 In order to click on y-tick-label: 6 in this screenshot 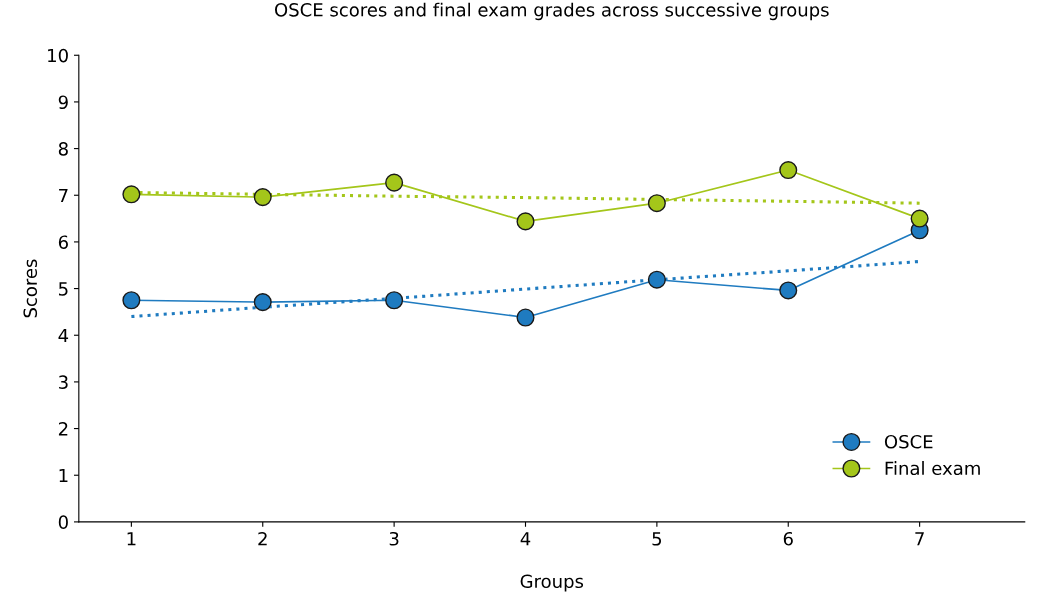, I will do `click(63, 242)`.